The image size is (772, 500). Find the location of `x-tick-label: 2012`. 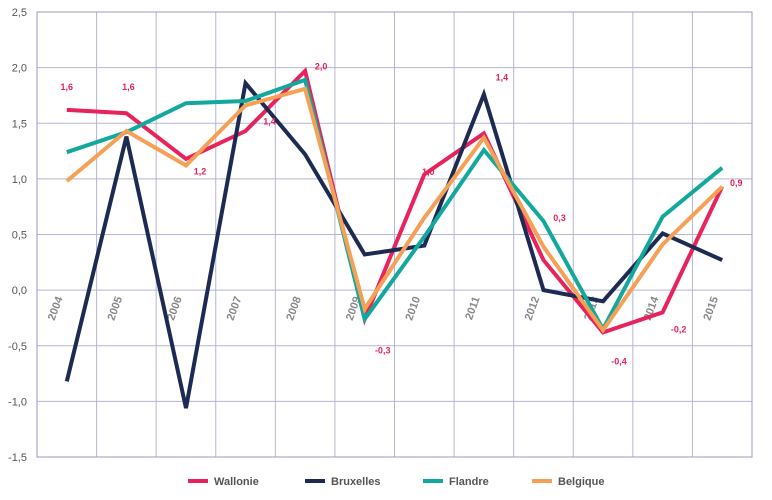

x-tick-label: 2012 is located at coordinates (533, 308).